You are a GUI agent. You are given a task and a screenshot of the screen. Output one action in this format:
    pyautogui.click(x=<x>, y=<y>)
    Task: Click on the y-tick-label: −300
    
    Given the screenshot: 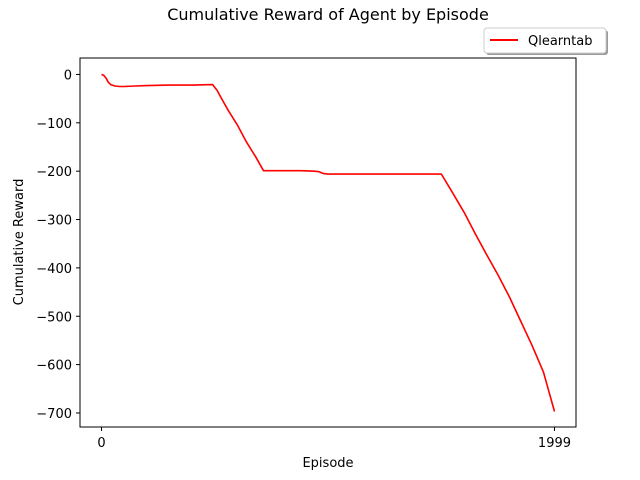 What is the action you would take?
    pyautogui.click(x=54, y=221)
    